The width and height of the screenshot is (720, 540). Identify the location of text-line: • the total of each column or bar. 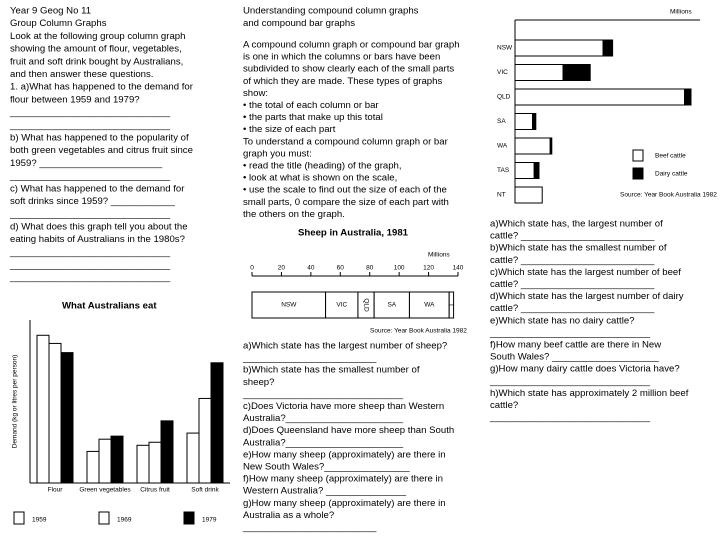
(311, 105).